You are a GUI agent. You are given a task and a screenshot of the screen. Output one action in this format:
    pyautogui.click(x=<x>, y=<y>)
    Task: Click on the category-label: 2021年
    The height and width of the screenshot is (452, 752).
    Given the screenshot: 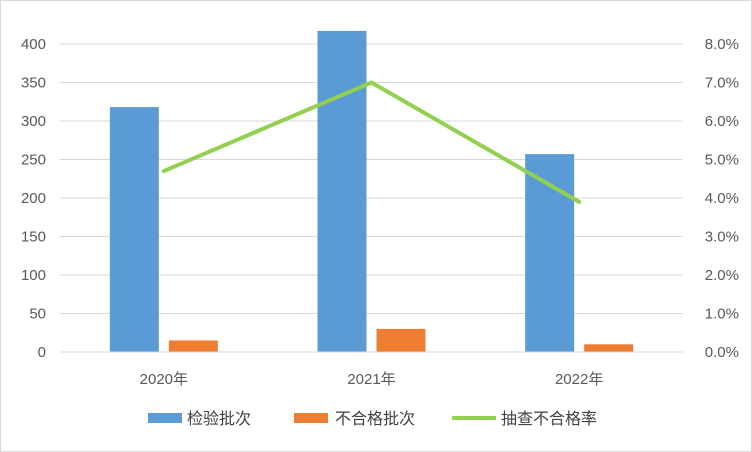 What is the action you would take?
    pyautogui.click(x=371, y=379)
    